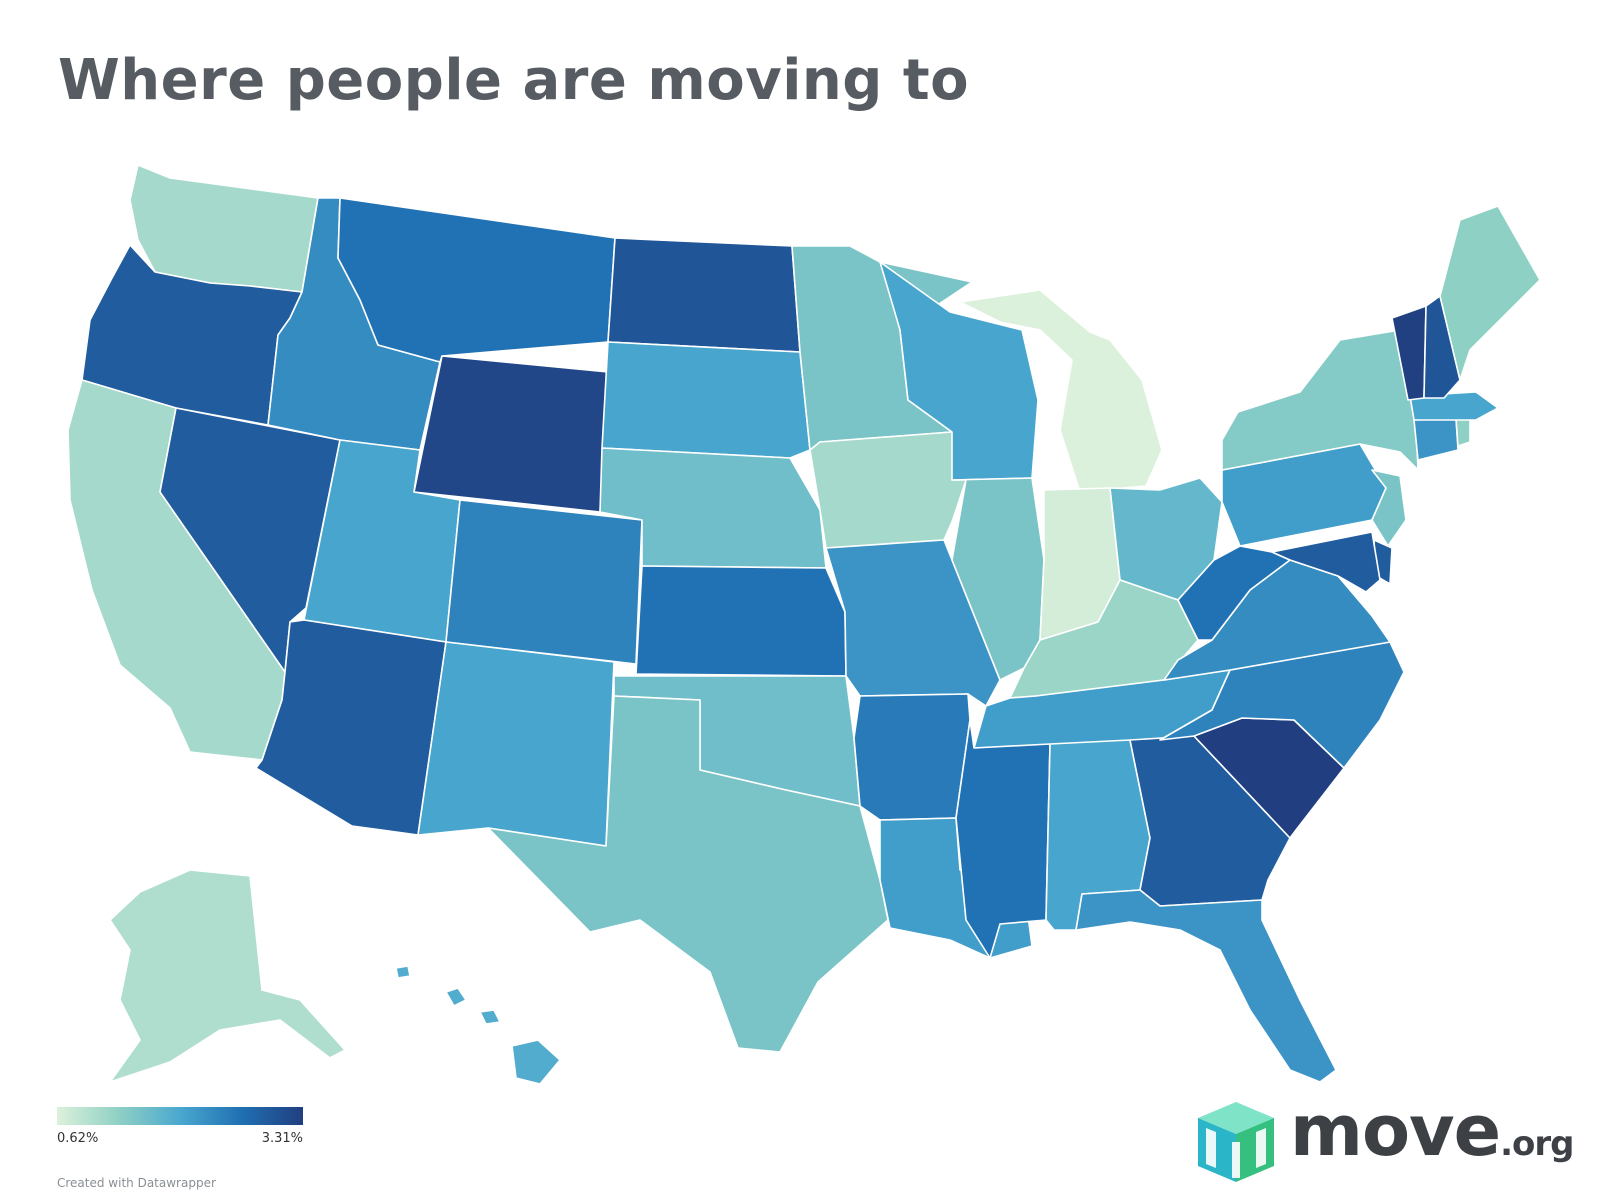 This screenshot has width=1600, height=1200. What do you see at coordinates (136, 1183) in the screenshot?
I see `datawrapper-credit: Created with Datawrapper` at bounding box center [136, 1183].